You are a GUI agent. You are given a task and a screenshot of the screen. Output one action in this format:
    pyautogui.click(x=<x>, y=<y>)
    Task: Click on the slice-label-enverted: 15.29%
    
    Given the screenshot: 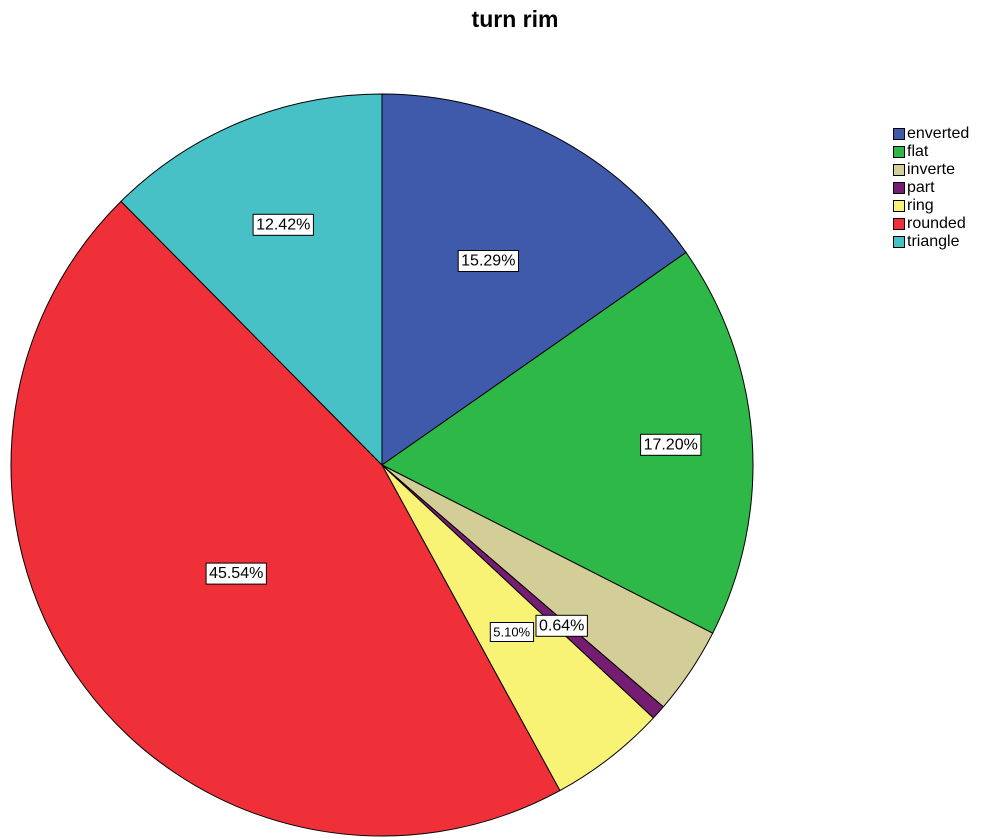 What is the action you would take?
    pyautogui.click(x=488, y=261)
    